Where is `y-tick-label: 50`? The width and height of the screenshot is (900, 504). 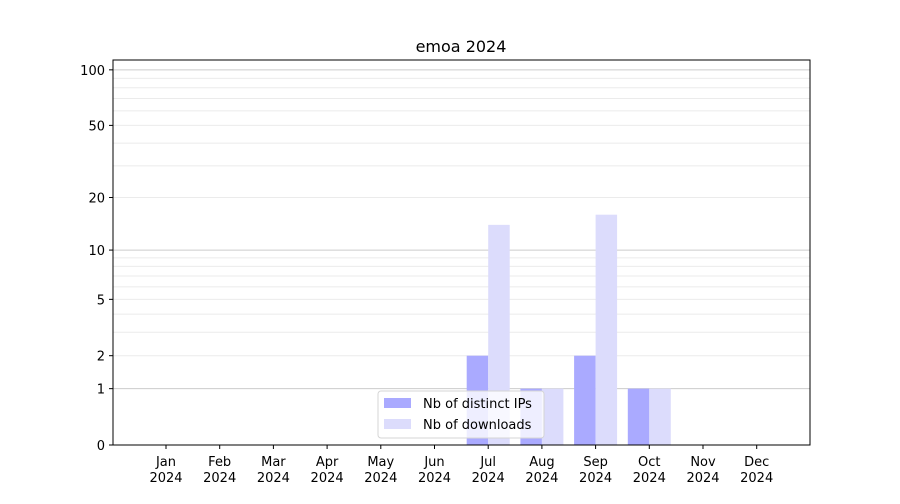
y-tick-label: 50 is located at coordinates (96, 126).